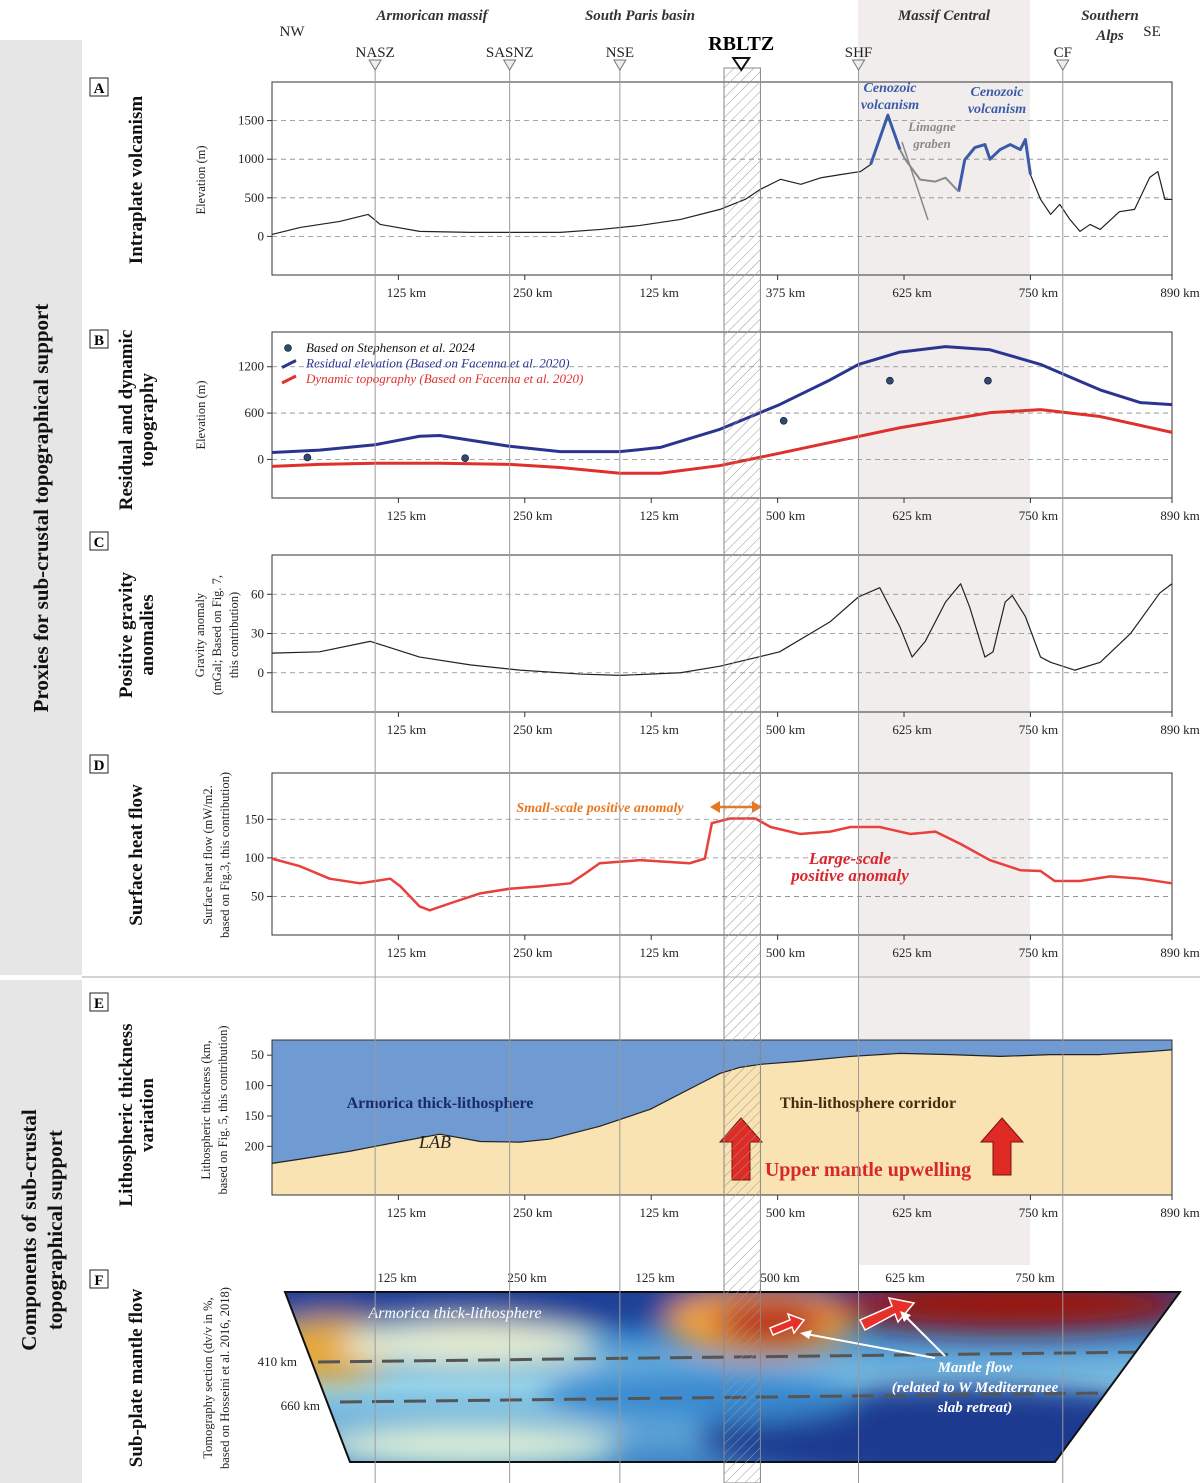 The width and height of the screenshot is (1200, 1483). Describe the element at coordinates (147, 634) in the screenshot. I see `panel-title: anomalies` at that location.